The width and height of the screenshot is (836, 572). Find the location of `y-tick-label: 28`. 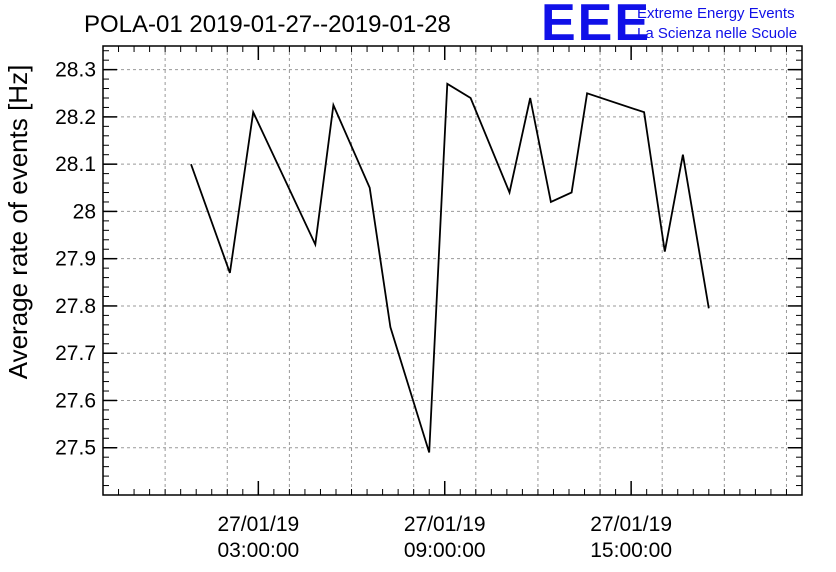

y-tick-label: 28 is located at coordinates (84, 211).